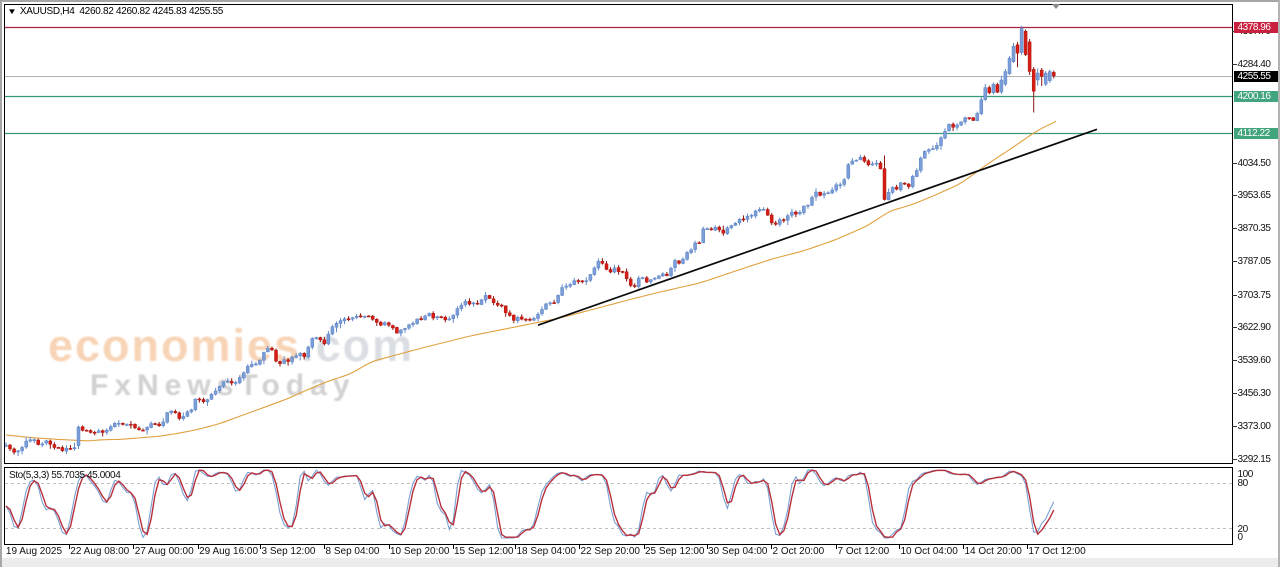 Image resolution: width=1280 pixels, height=567 pixels. What do you see at coordinates (223, 385) in the screenshot?
I see `svg-text: FxNewsToday` at bounding box center [223, 385].